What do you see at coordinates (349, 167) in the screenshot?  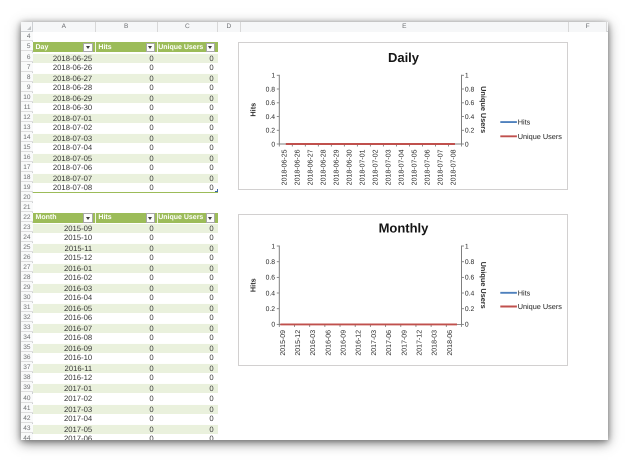 I see `svg-text: 2018-06-30` at bounding box center [349, 167].